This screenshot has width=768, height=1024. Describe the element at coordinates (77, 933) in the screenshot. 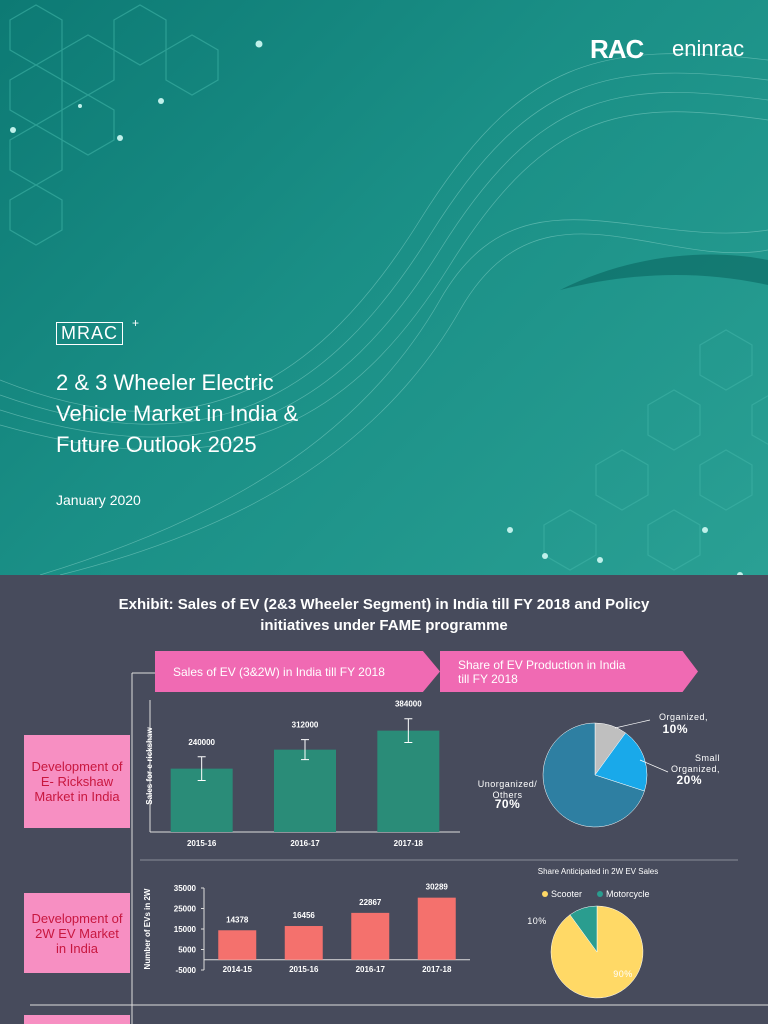

I see `row-label: Development of 2W EV Market in India` at that location.